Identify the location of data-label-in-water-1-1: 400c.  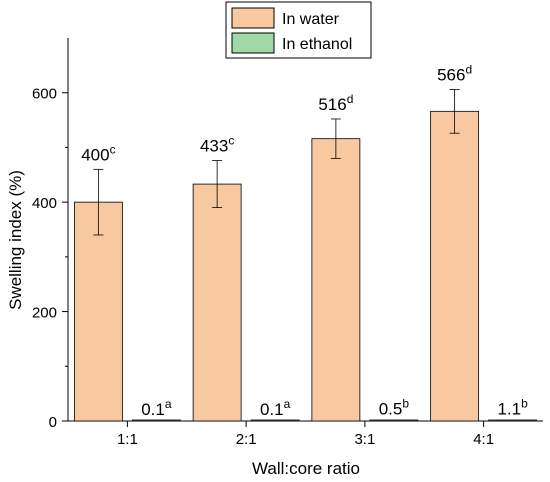
(98, 153).